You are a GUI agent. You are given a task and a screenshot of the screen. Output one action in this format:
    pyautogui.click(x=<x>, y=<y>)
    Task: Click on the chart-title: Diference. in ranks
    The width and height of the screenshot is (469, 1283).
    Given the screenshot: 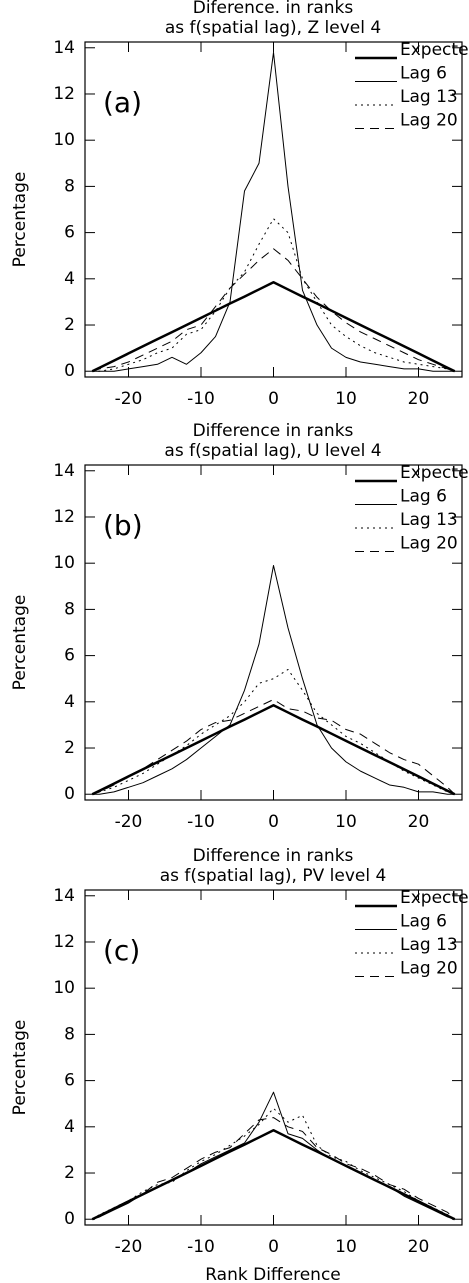 What is the action you would take?
    pyautogui.click(x=273, y=9)
    